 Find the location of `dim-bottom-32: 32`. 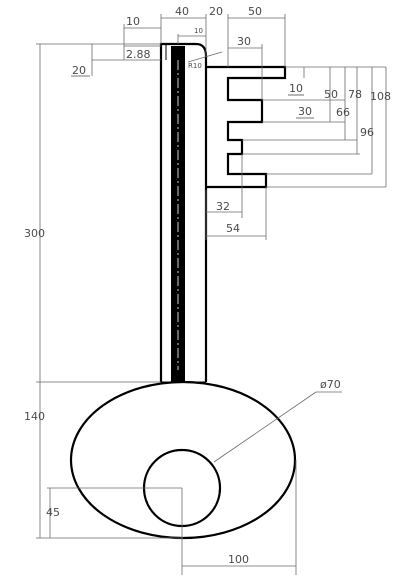

dim-bottom-32: 32 is located at coordinates (223, 206).